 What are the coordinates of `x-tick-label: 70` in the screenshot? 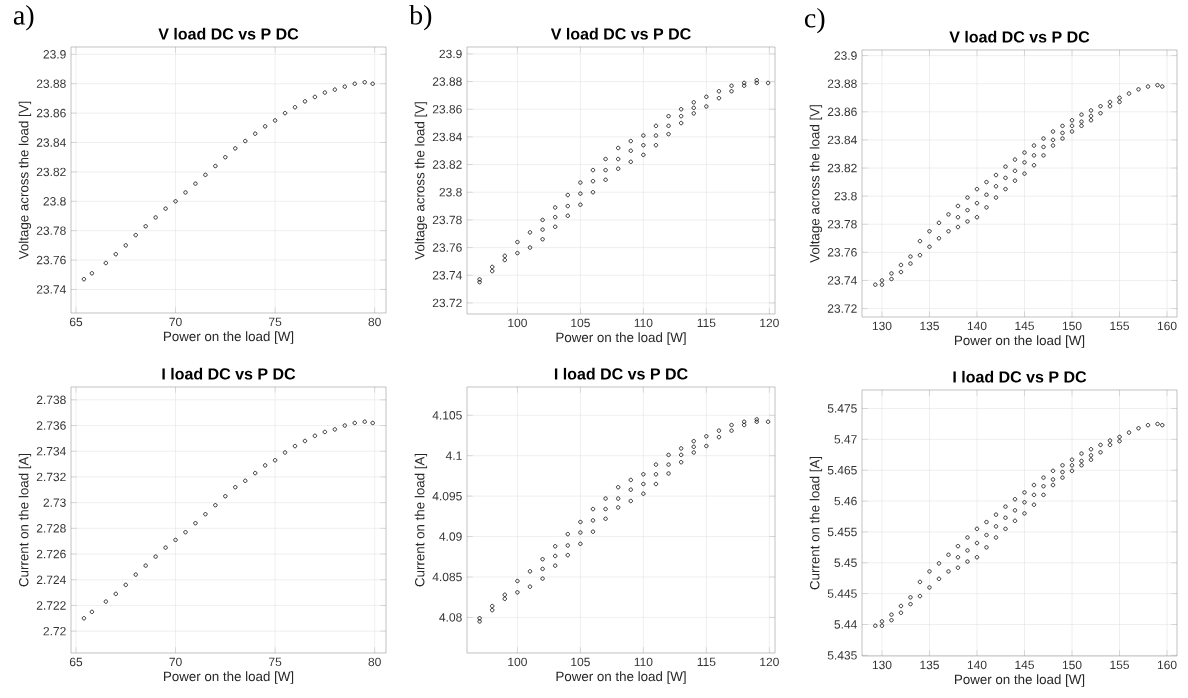 It's located at (175, 322).